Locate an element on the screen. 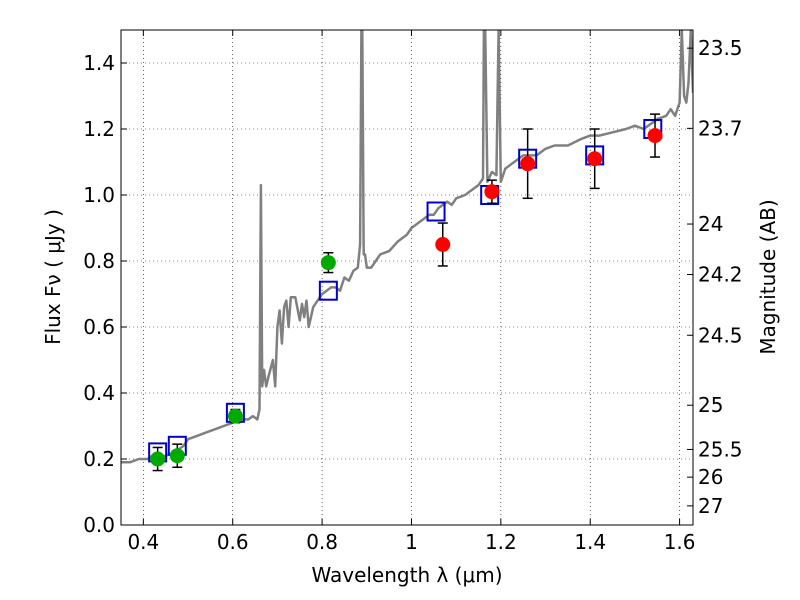  y-tick-label: 1.4 is located at coordinates (99, 63).